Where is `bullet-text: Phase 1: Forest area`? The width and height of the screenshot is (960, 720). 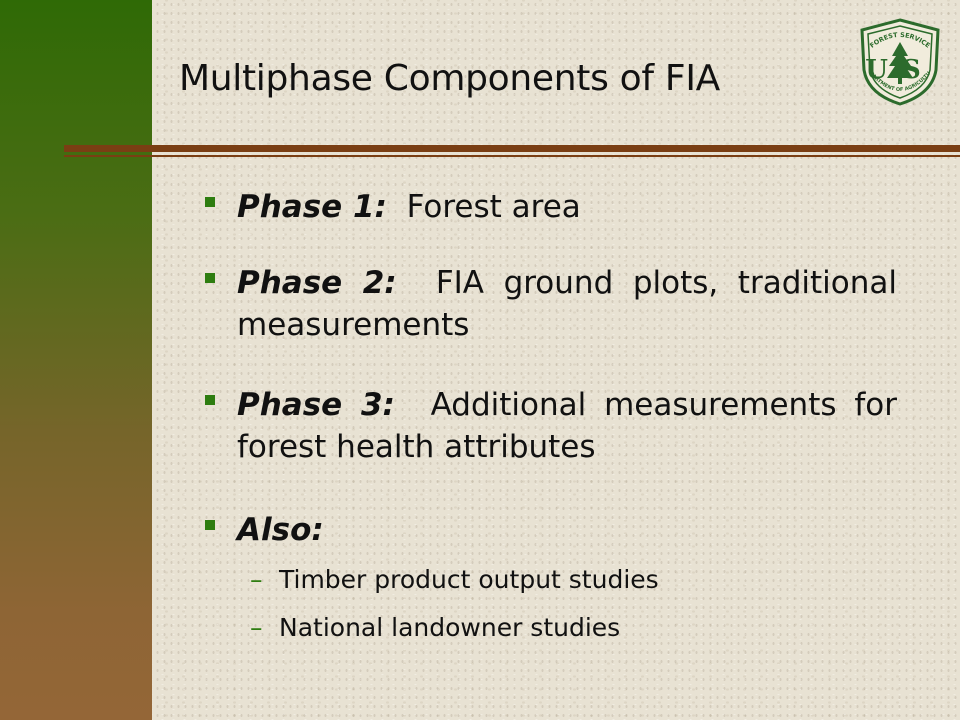
bullet-text: Phase 1: Forest area is located at coordinates (567, 207).